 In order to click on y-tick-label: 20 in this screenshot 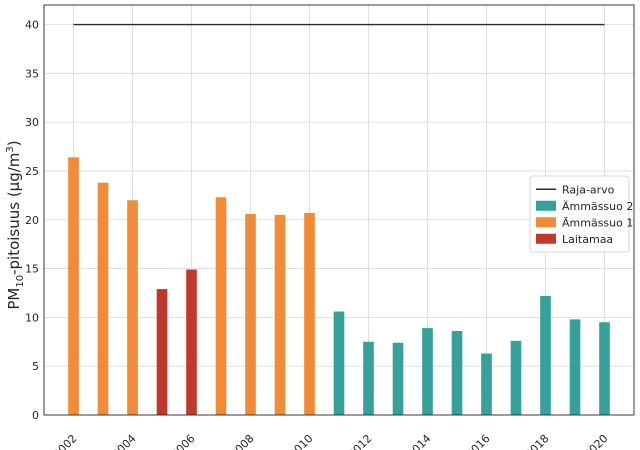, I will do `click(32, 220)`.